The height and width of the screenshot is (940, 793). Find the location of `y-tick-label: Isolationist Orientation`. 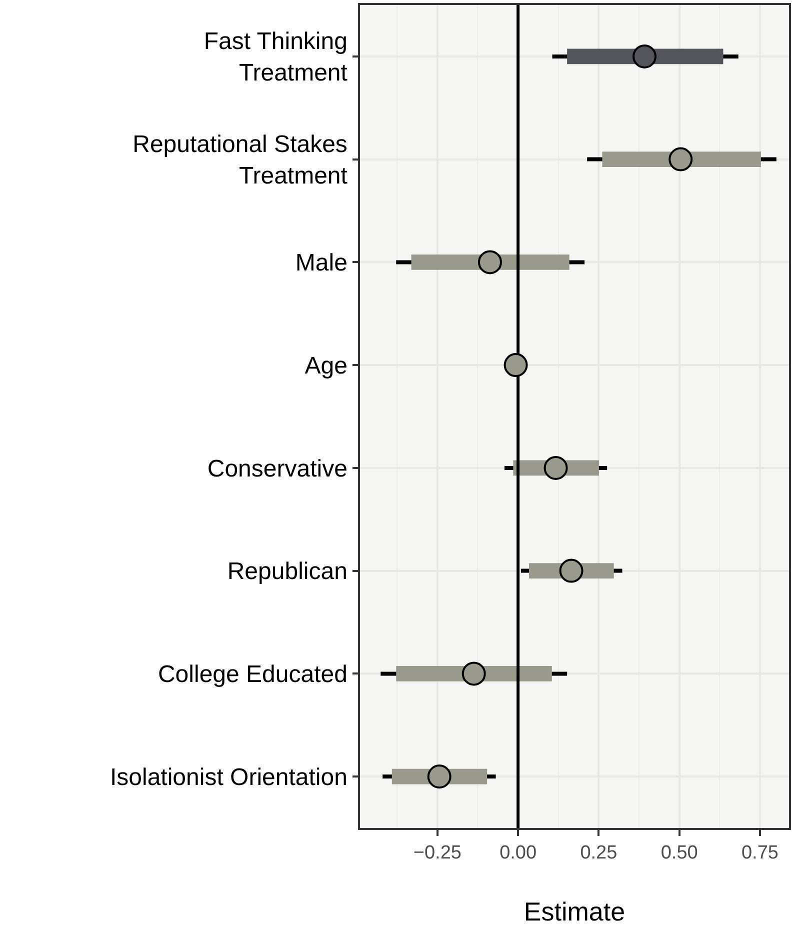

y-tick-label: Isolationist Orientation is located at coordinates (229, 777).